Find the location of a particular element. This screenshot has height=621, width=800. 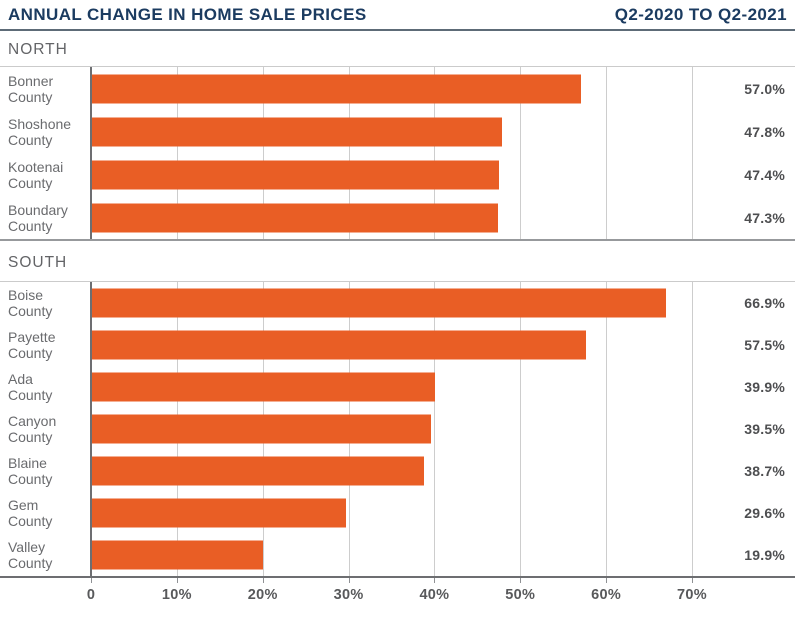

tick-label-50%: 50% is located at coordinates (520, 595).